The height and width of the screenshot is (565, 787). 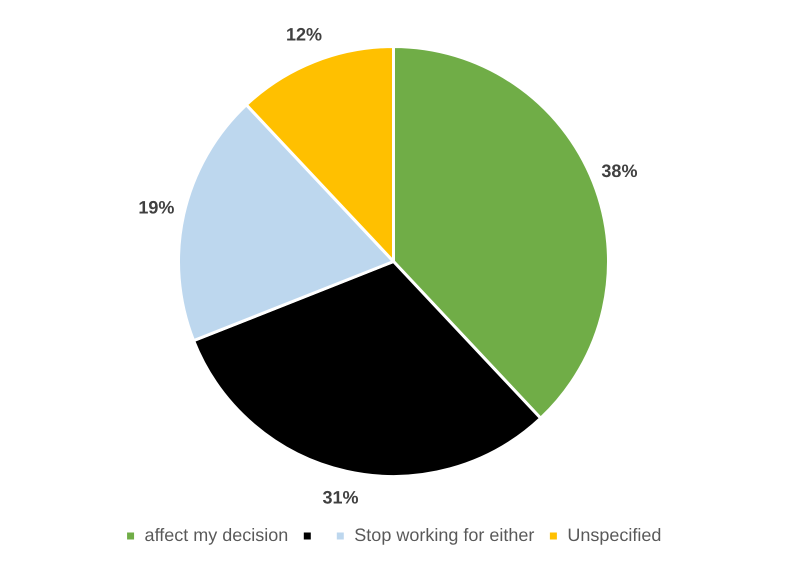 What do you see at coordinates (619, 171) in the screenshot?
I see `data-label: 38%` at bounding box center [619, 171].